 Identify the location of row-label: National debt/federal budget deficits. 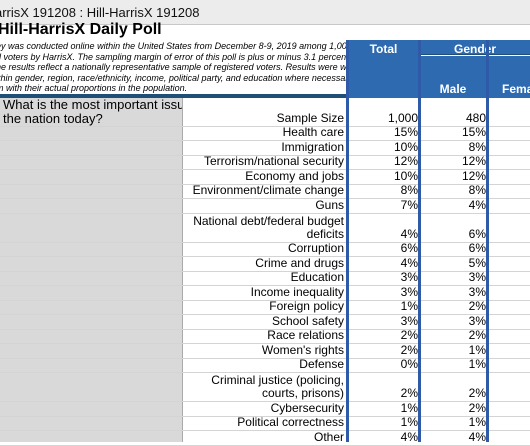
(264, 227).